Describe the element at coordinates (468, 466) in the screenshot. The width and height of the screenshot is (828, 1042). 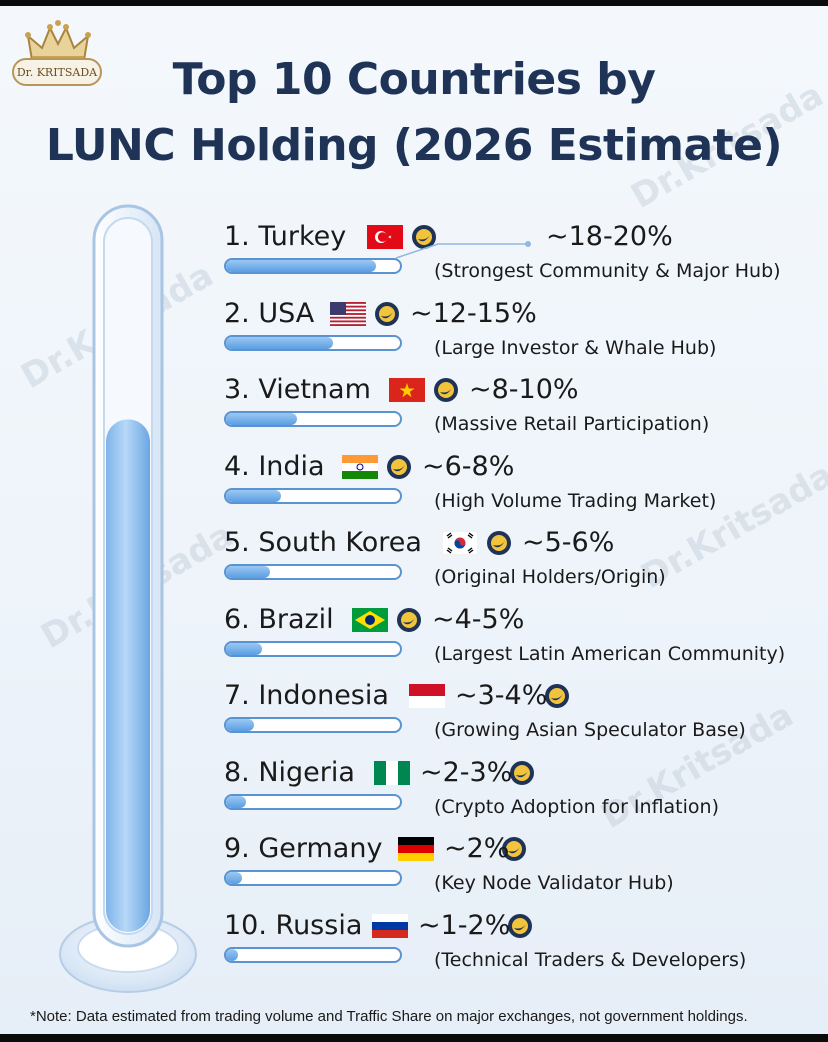
I see `holding-share: ~6-8%` at that location.